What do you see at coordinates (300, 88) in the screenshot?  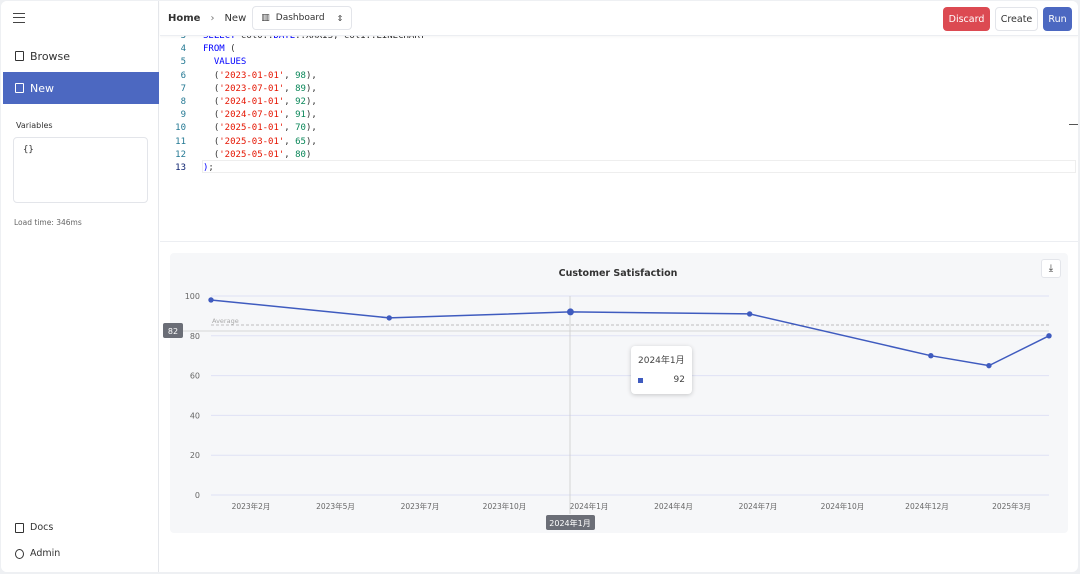 I see `code-token: 89` at bounding box center [300, 88].